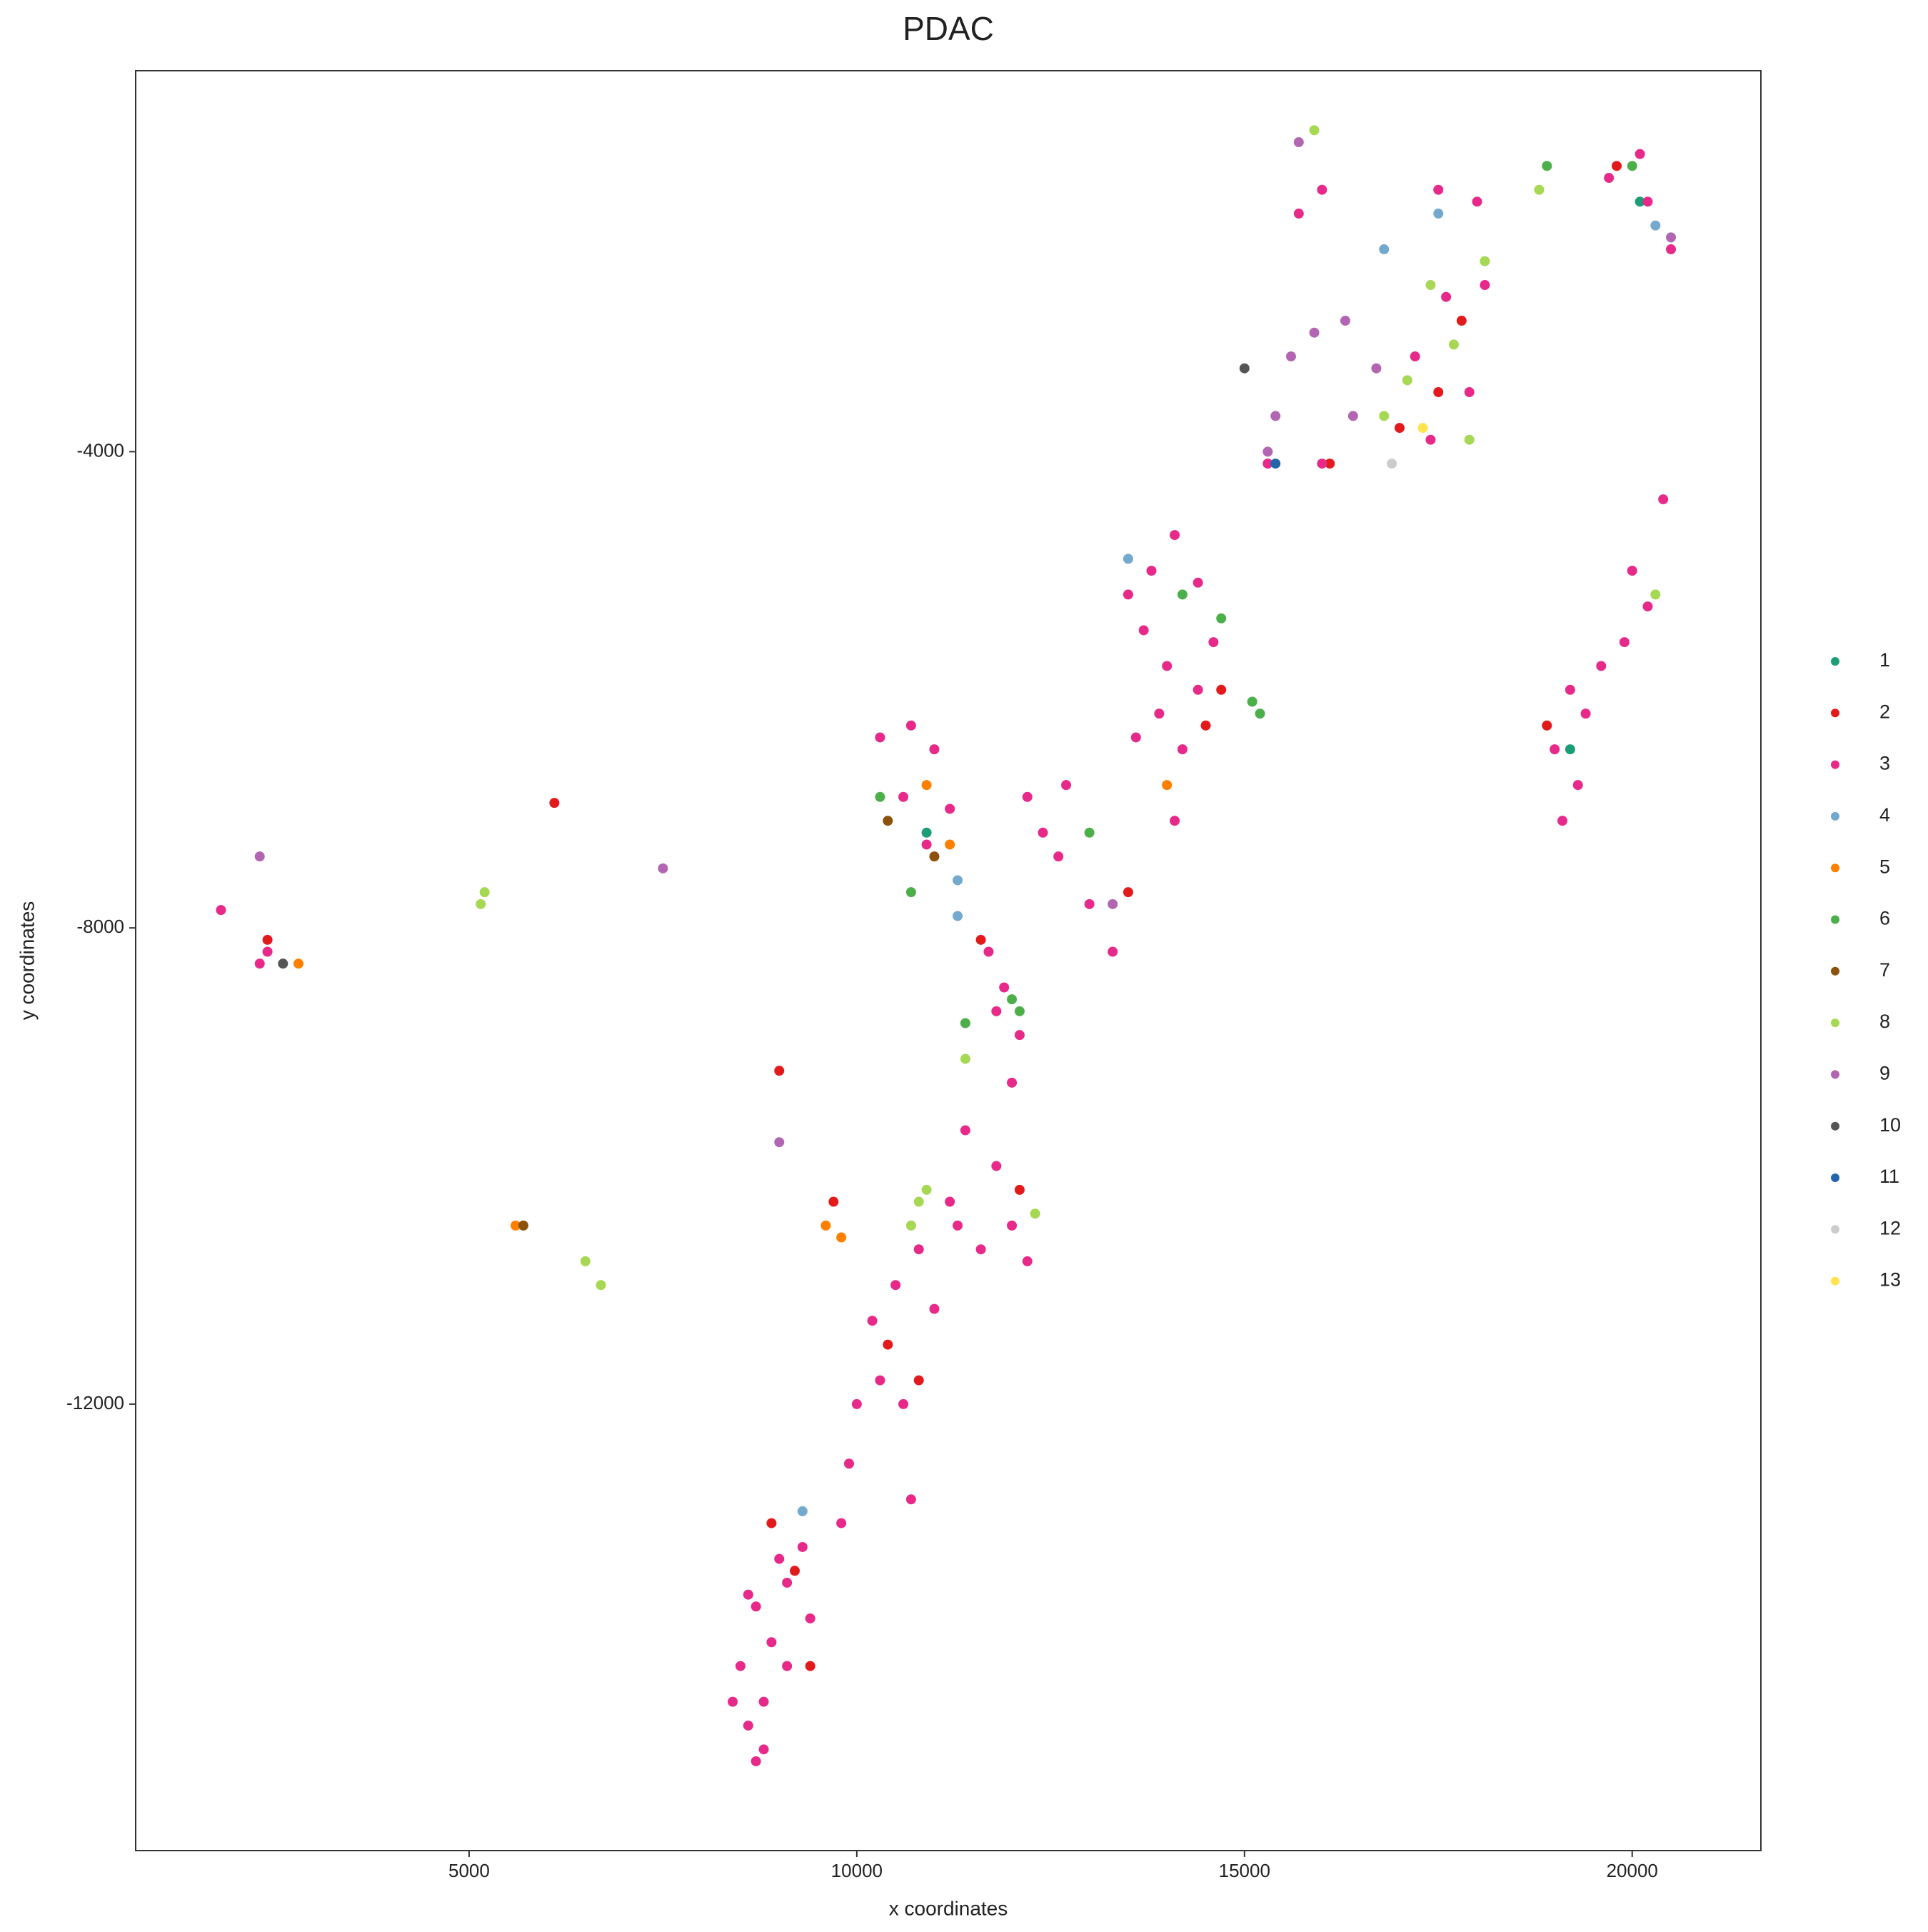 The height and width of the screenshot is (1932, 1928). I want to click on x-tick-label: 10000, so click(857, 1870).